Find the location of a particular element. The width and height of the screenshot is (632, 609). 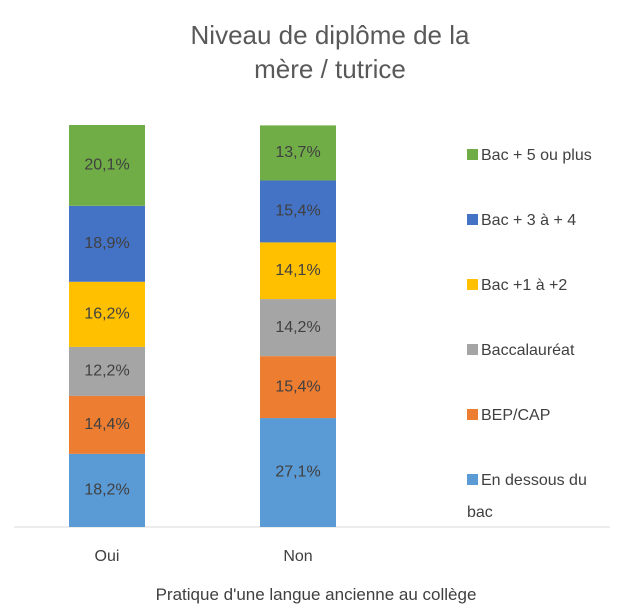

data-label: 14,1% is located at coordinates (297, 270).